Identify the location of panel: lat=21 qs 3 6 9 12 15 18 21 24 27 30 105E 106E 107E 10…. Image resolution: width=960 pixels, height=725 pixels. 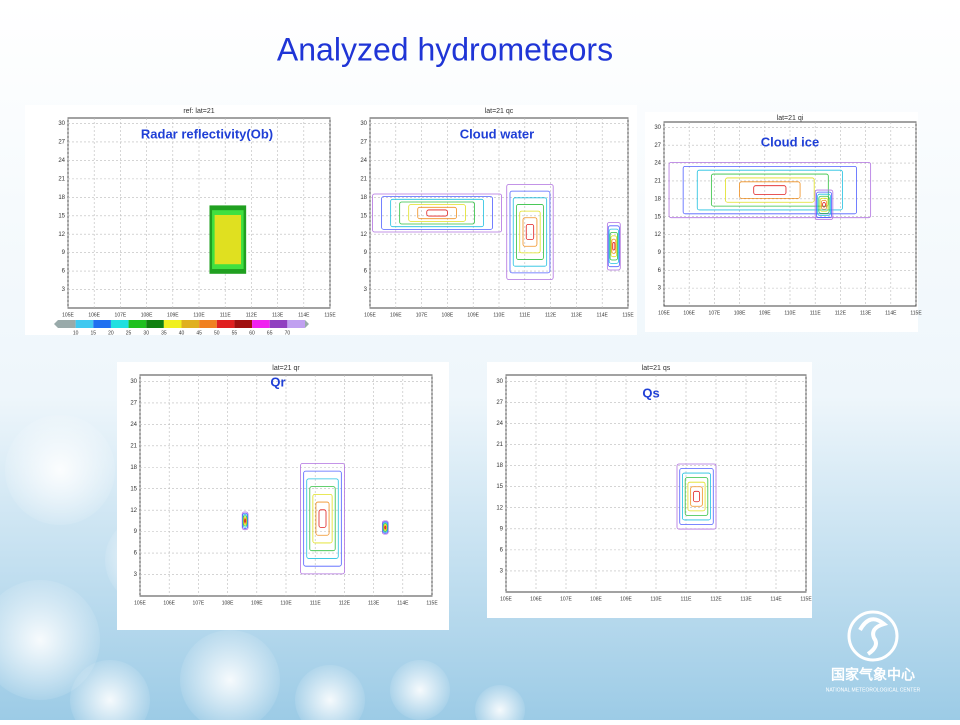
(649, 490).